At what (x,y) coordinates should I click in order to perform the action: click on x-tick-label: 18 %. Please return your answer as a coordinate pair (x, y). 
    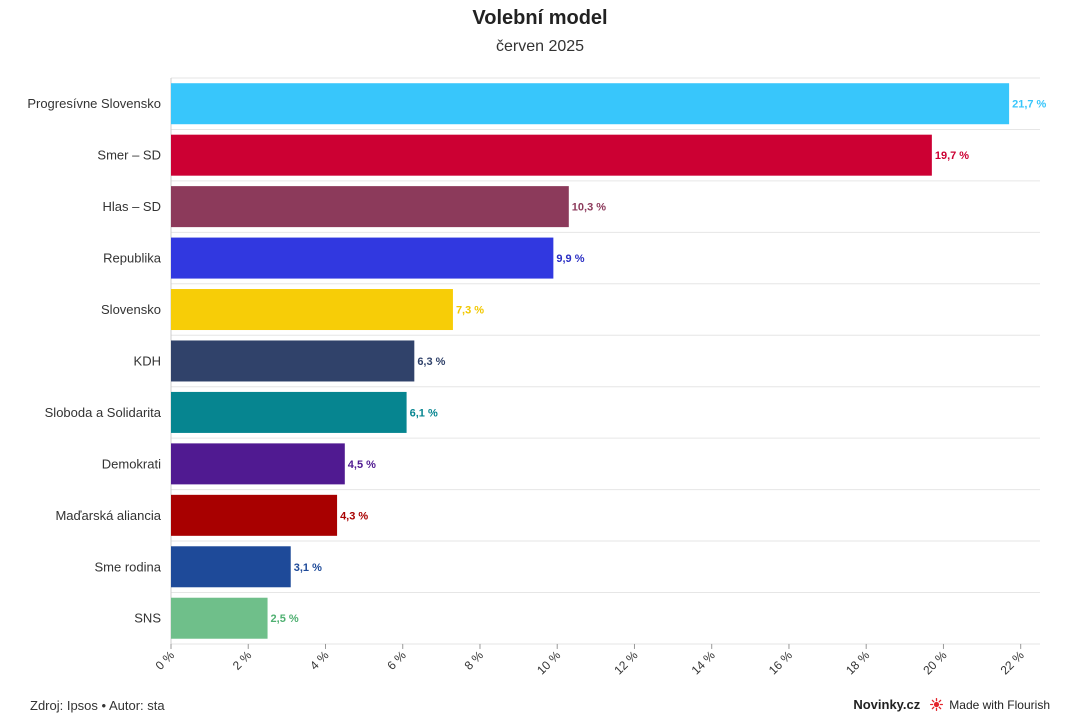
    Looking at the image, I should click on (857, 662).